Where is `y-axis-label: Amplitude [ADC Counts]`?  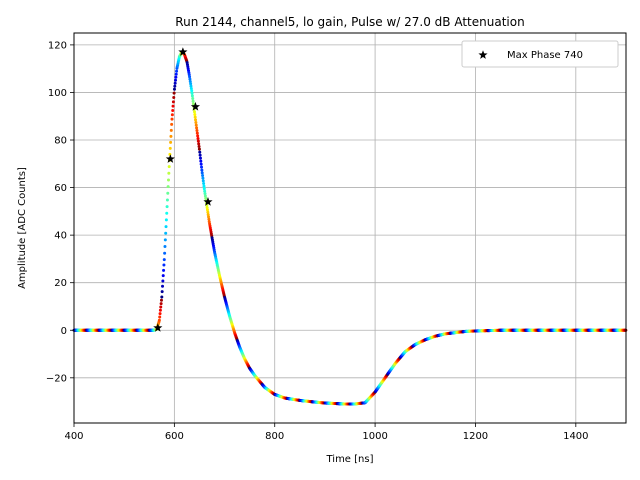
y-axis-label: Amplitude [ADC Counts] is located at coordinates (22, 228).